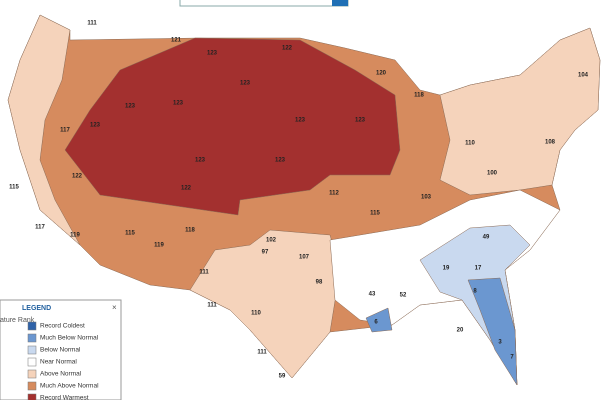 This screenshot has width=607, height=400. What do you see at coordinates (176, 41) in the screenshot?
I see `region-rank-label: 121` at bounding box center [176, 41].